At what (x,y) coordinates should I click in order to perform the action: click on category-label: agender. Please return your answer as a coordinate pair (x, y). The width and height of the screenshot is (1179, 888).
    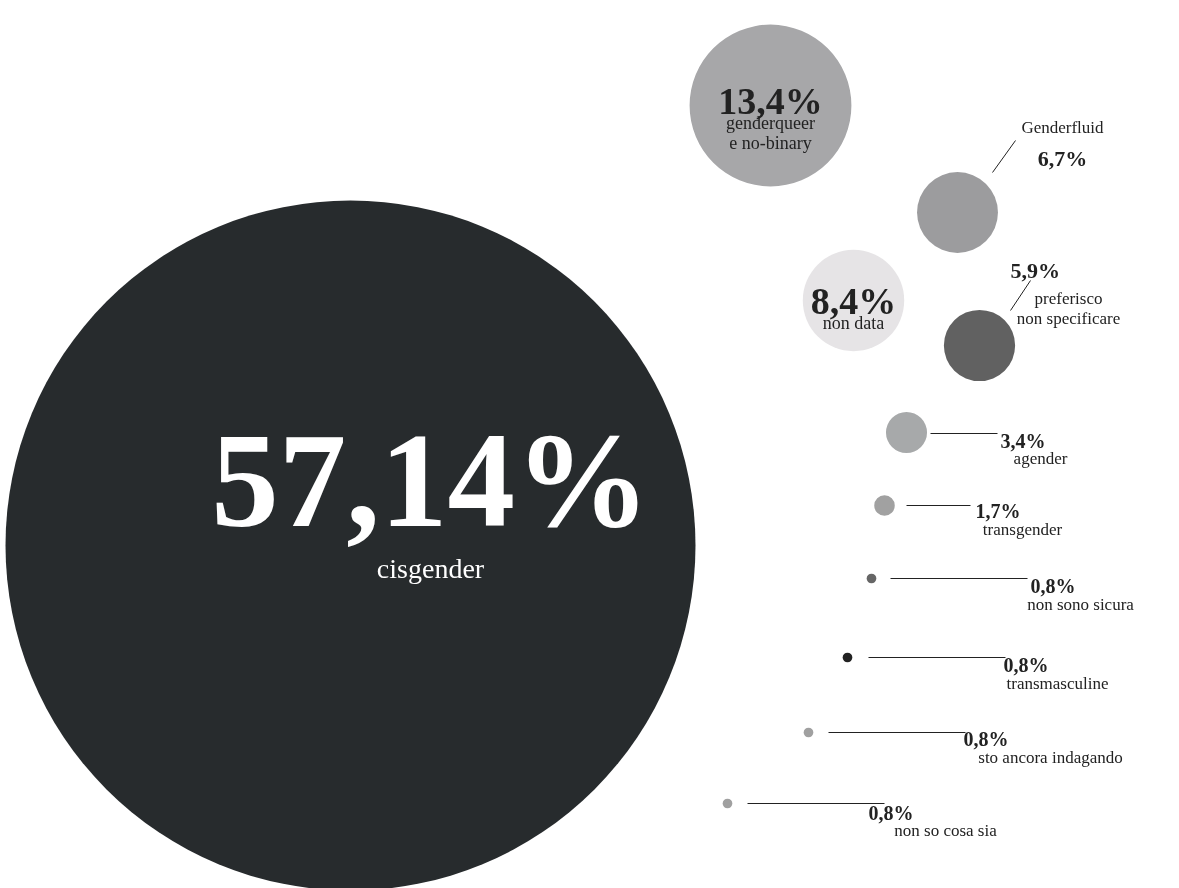
    Looking at the image, I should click on (1040, 458).